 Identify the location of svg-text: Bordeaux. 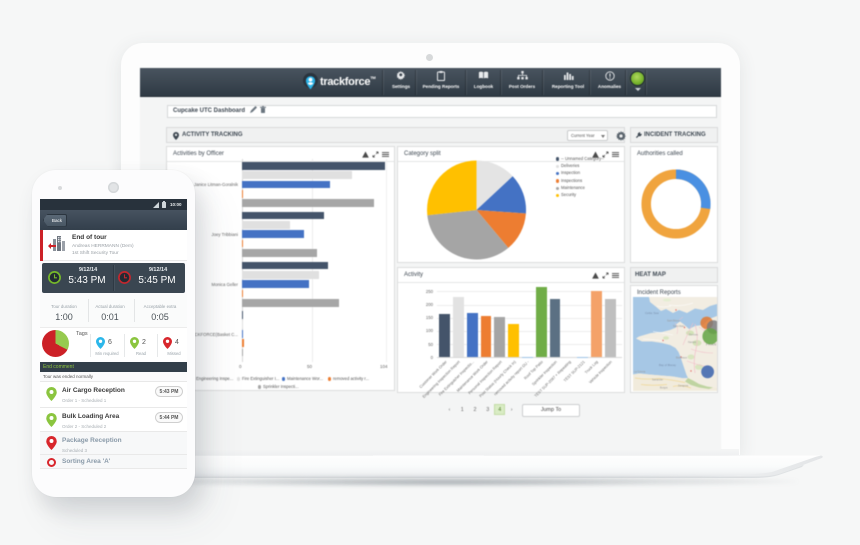
(682, 358).